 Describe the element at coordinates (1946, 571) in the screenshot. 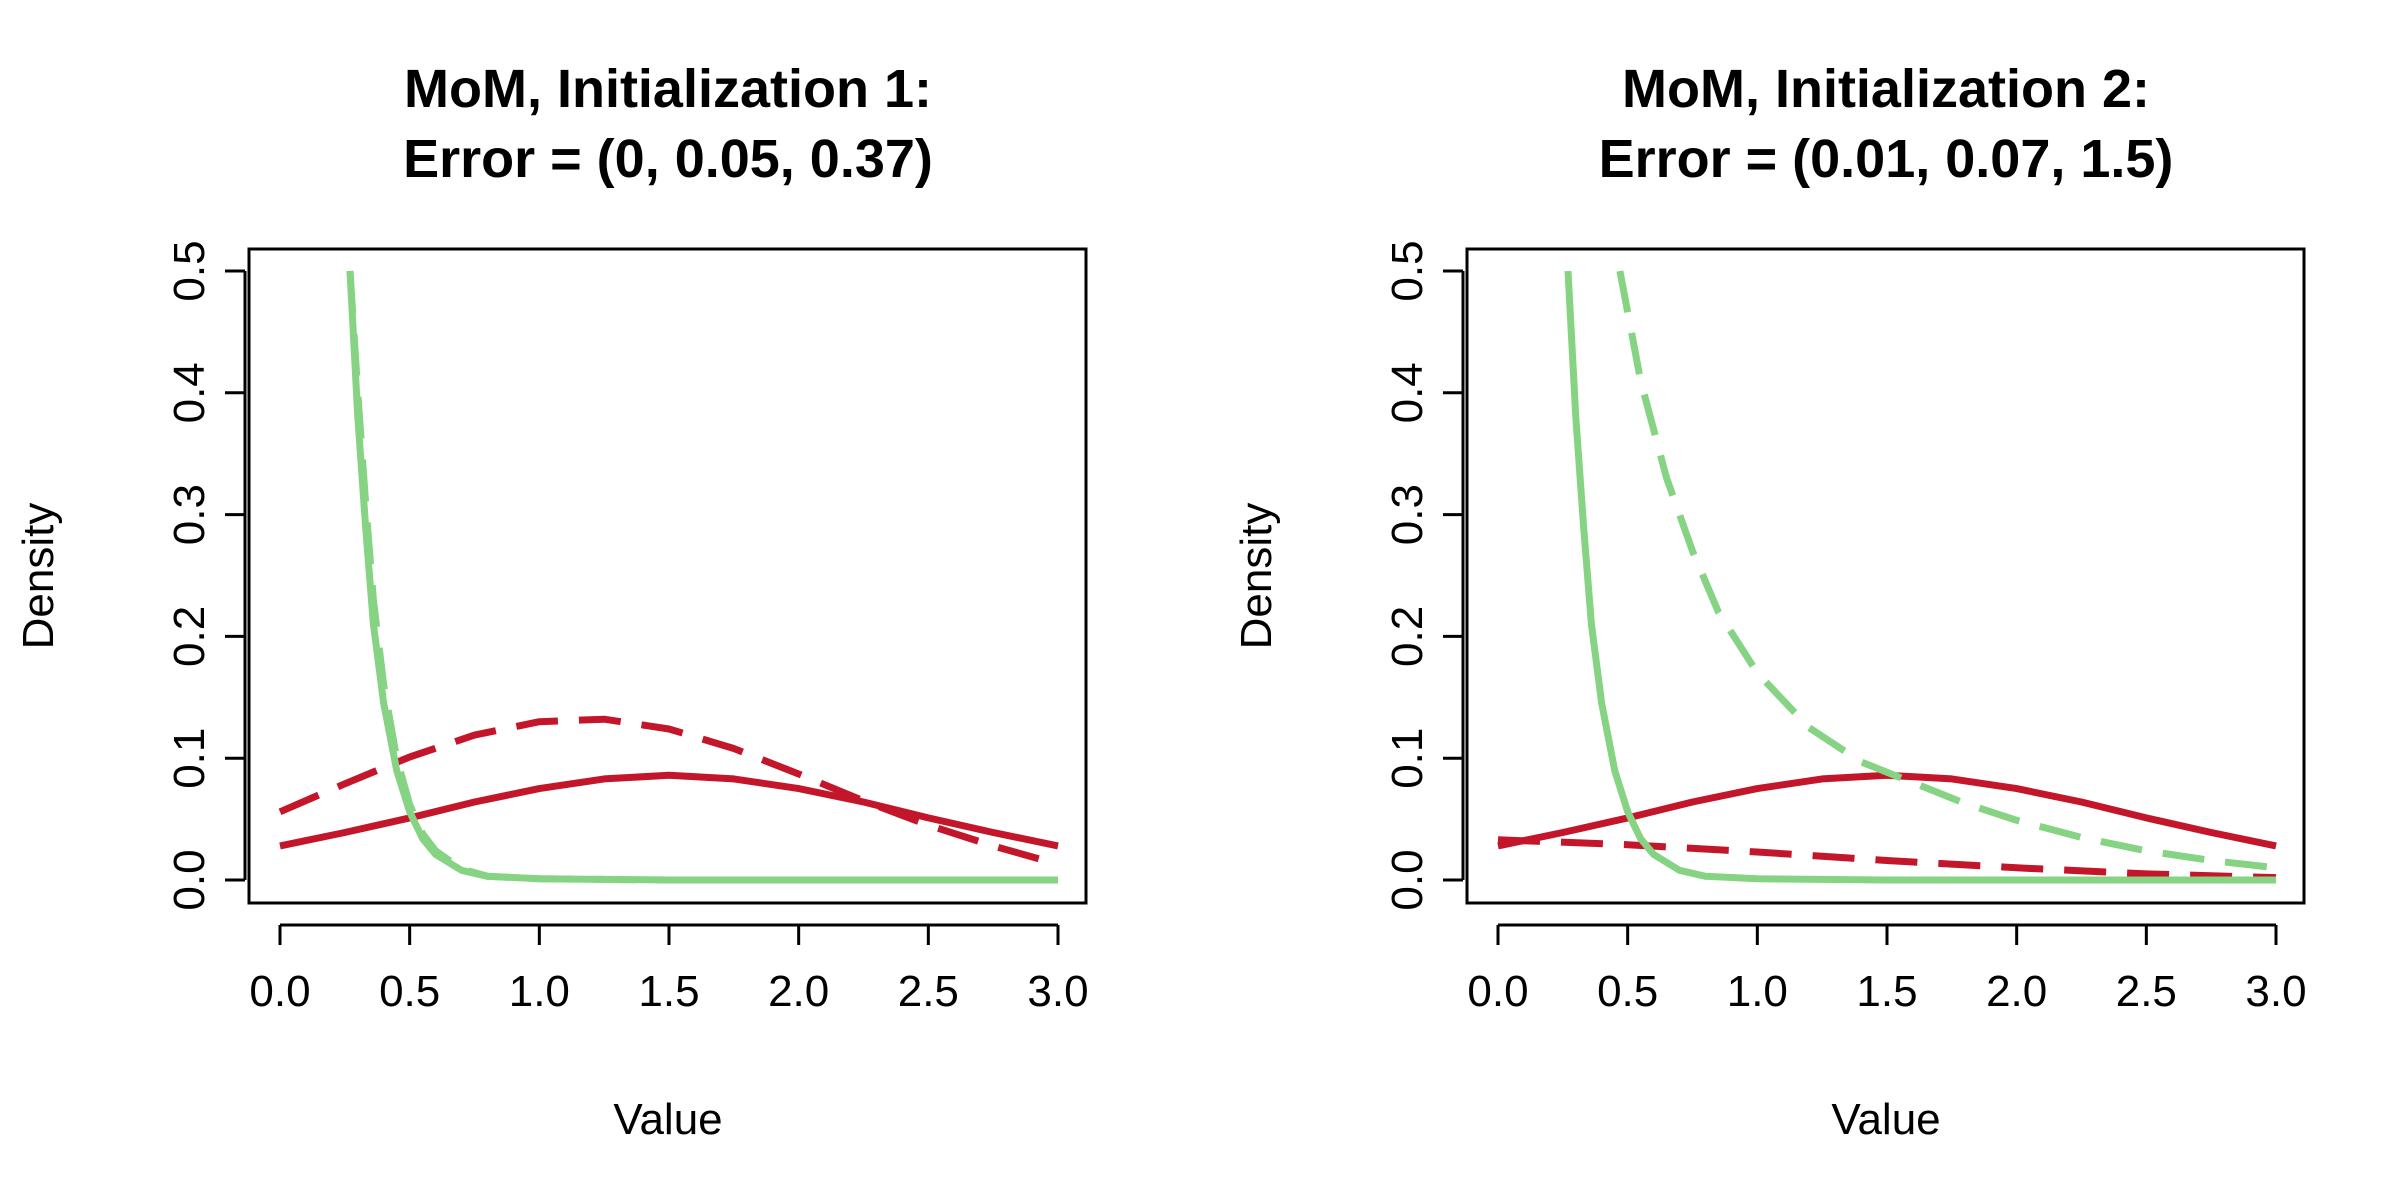

I see `series-line-4-dashed` at that location.